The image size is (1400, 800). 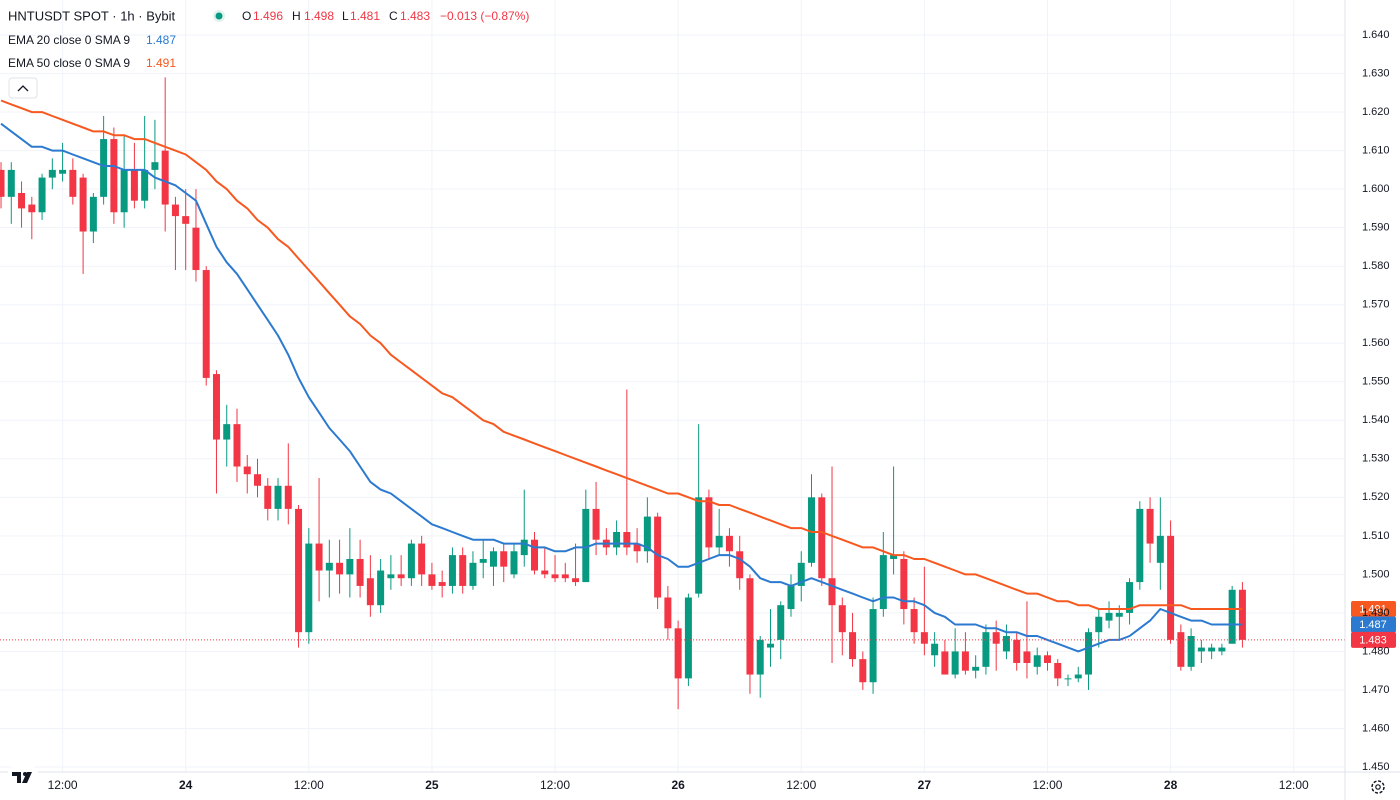 I want to click on y-tick-label: 1.590, so click(x=1376, y=228).